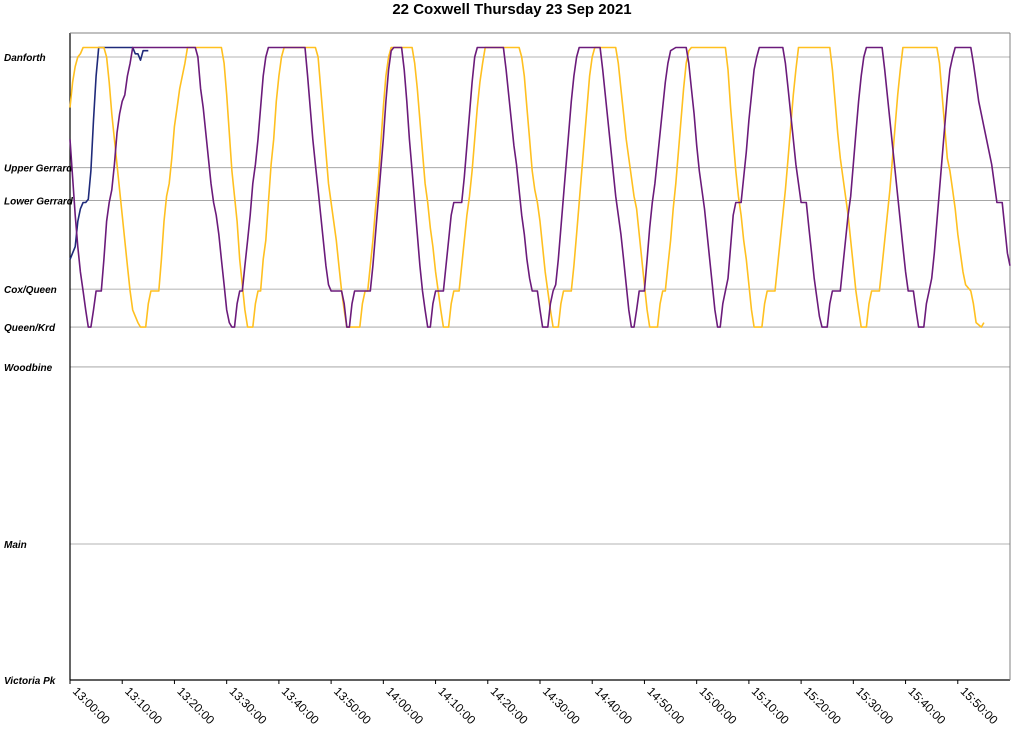 The width and height of the screenshot is (1024, 740). Describe the element at coordinates (30, 681) in the screenshot. I see `stop-label: Victoria Pk` at that location.